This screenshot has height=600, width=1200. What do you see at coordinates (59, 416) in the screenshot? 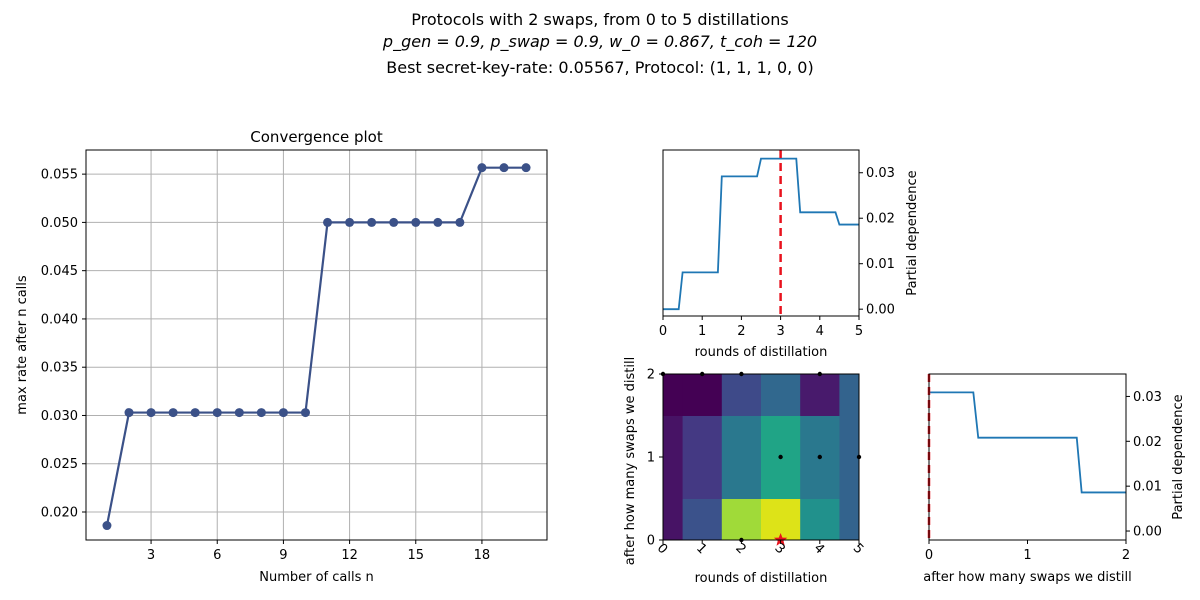
I see `y-tick-label: 0.030` at bounding box center [59, 416].